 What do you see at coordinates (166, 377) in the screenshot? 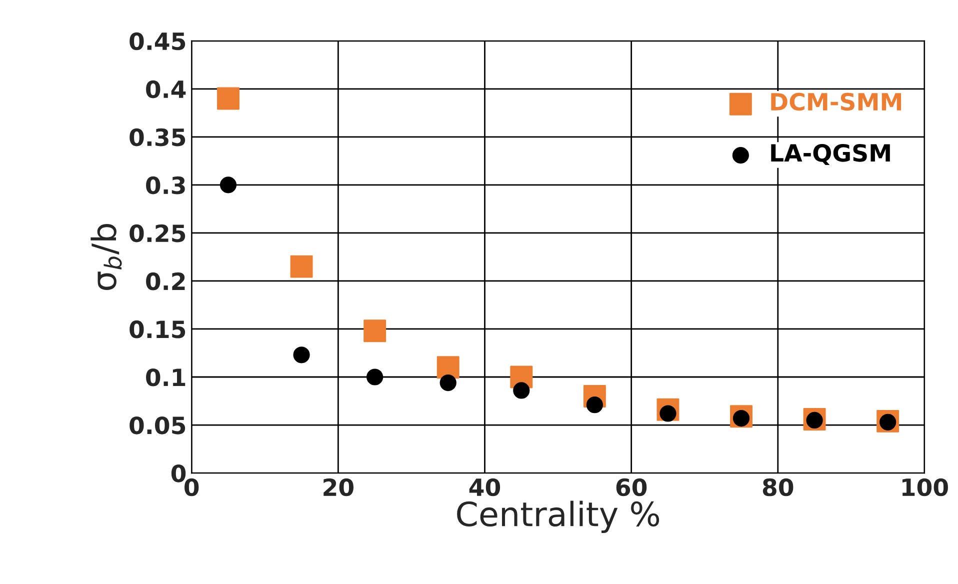
I see `y-tick-label: 0.1` at bounding box center [166, 377].